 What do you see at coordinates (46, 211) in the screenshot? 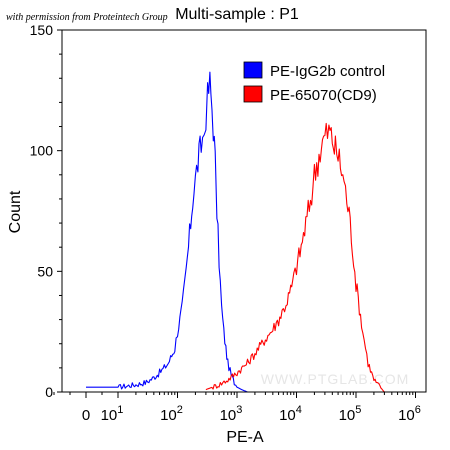
I see `y-axis: 0 50 100 150` at bounding box center [46, 211].